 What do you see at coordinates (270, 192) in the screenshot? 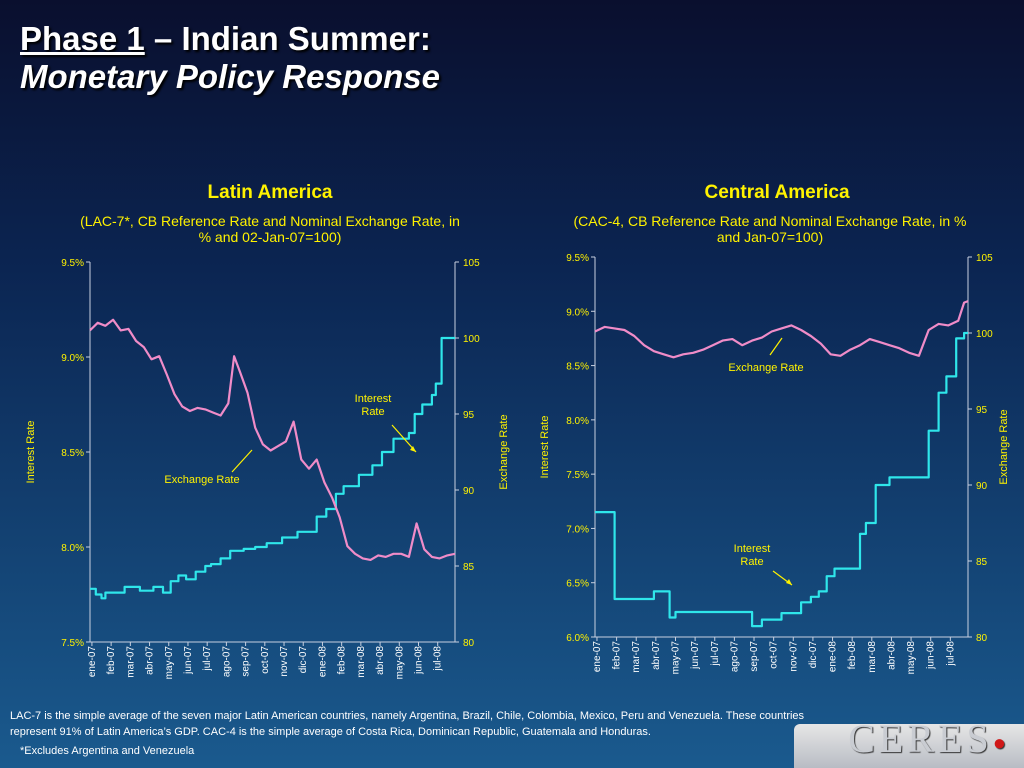
I see `chart-title: Latin America` at bounding box center [270, 192].